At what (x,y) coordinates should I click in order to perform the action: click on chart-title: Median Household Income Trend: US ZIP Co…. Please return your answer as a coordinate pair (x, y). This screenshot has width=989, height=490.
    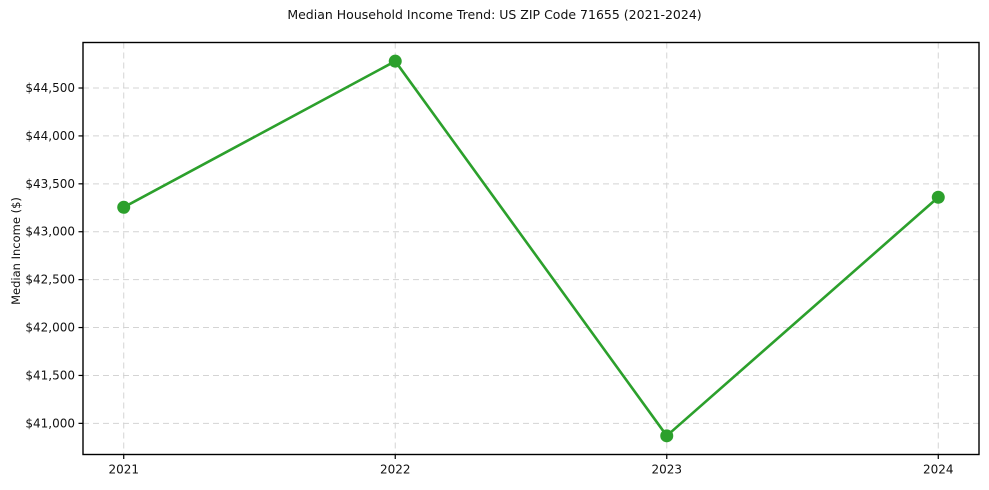
    Looking at the image, I should click on (494, 14).